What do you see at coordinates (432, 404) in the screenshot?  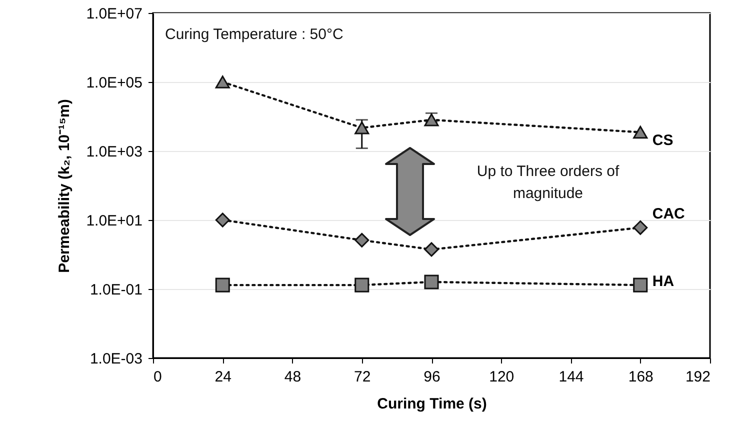 I see `x-axis-title: Curing Time (s)` at bounding box center [432, 404].